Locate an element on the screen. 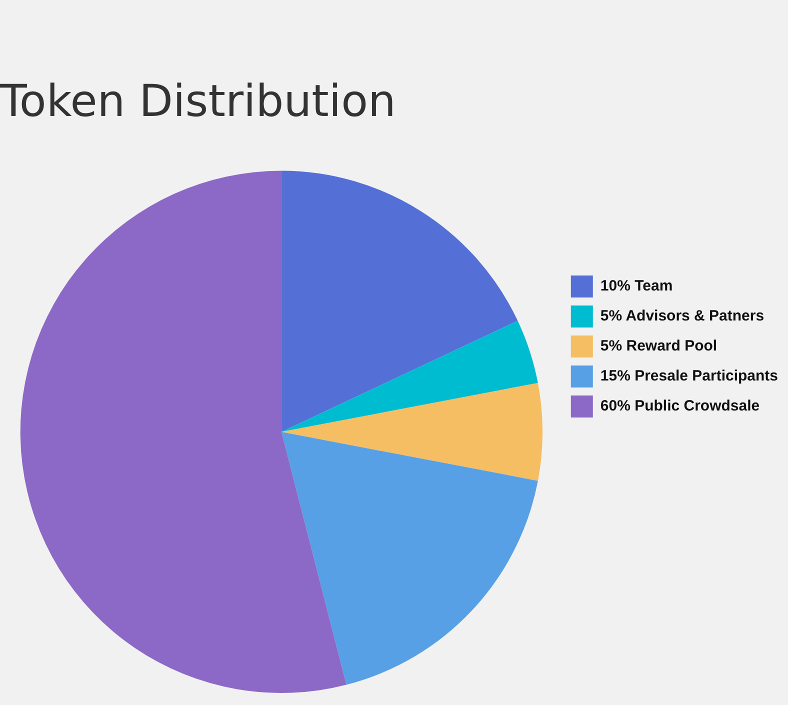  legend-label: 5% Reward Pool is located at coordinates (659, 346).